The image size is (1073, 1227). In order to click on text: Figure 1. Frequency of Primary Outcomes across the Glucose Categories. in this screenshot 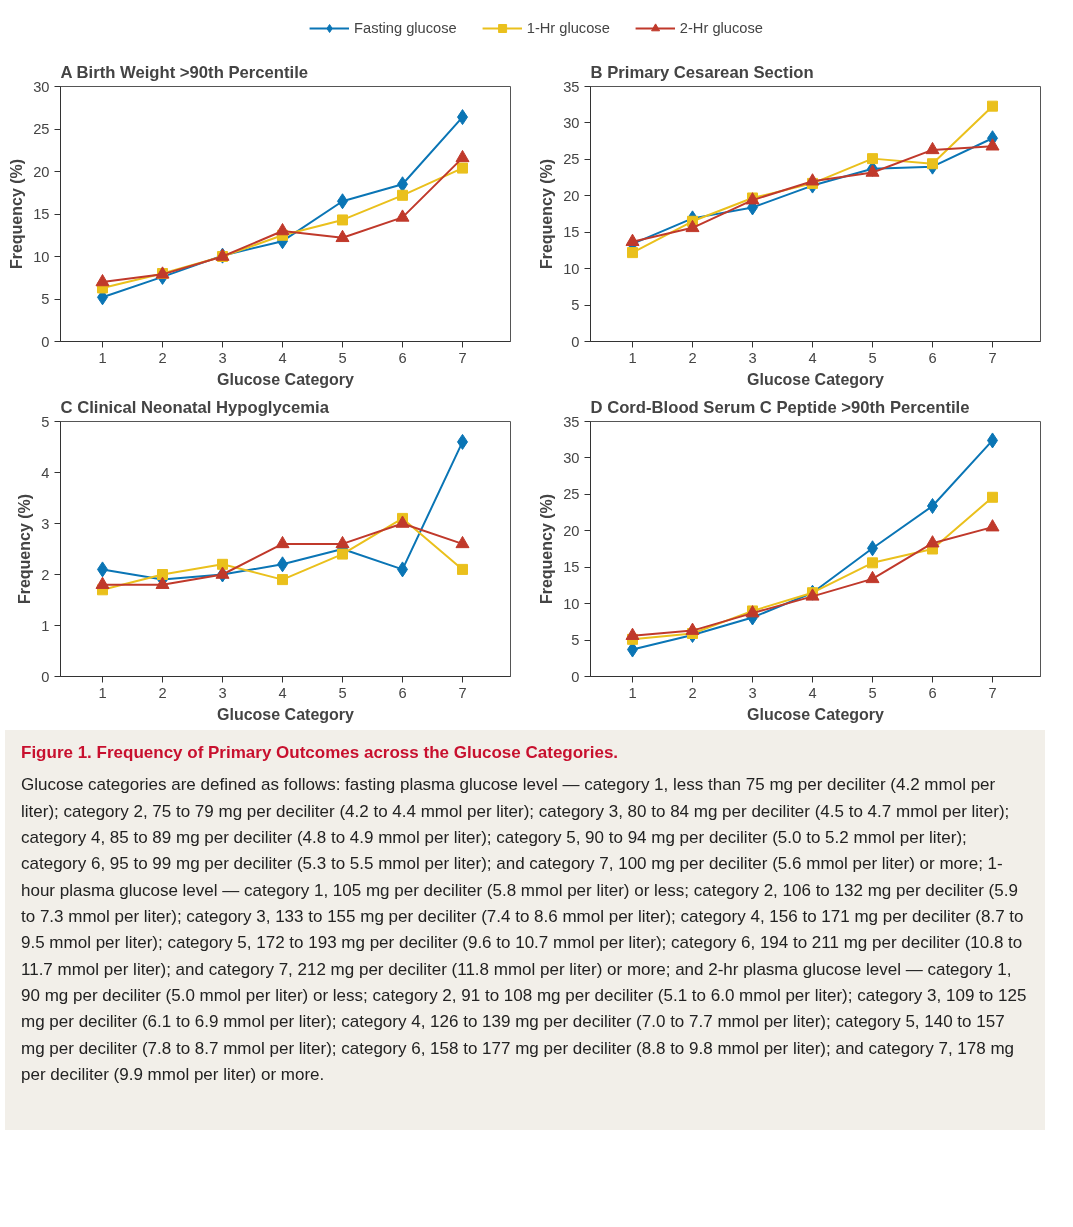, I will do `click(320, 753)`.